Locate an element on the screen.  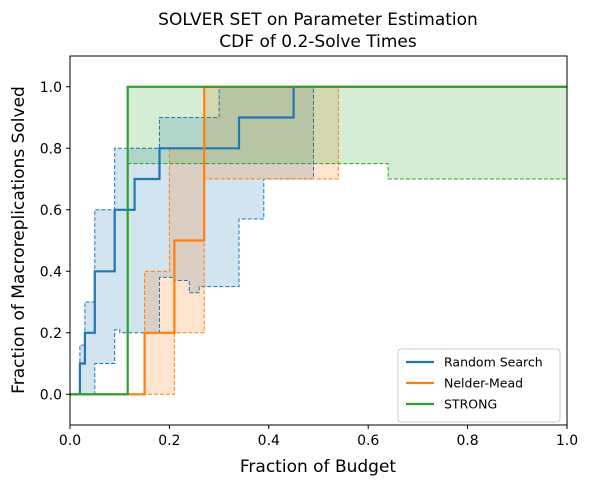
x-tick-label: 0.8 is located at coordinates (467, 441).